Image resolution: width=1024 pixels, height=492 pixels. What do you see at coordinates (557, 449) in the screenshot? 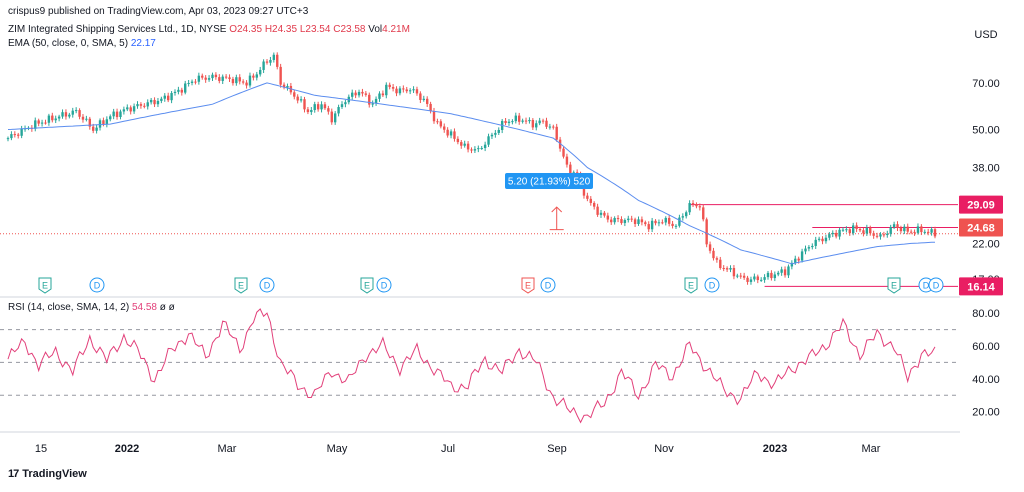
I see `x-tick-label: Sep` at bounding box center [557, 449].